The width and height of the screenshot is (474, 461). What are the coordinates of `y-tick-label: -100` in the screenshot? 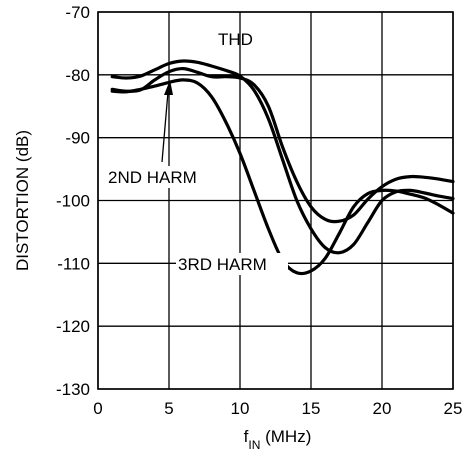 It's located at (73, 201).